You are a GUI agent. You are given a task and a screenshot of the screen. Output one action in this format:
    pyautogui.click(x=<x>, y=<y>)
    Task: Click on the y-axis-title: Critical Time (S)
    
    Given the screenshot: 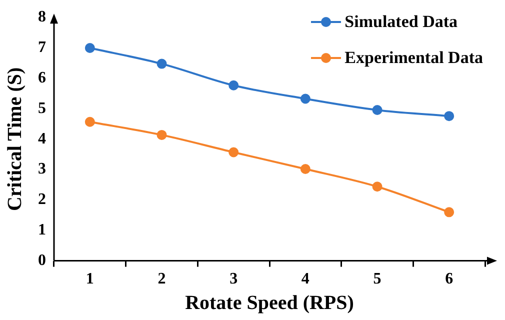 What is the action you would take?
    pyautogui.click(x=15, y=139)
    